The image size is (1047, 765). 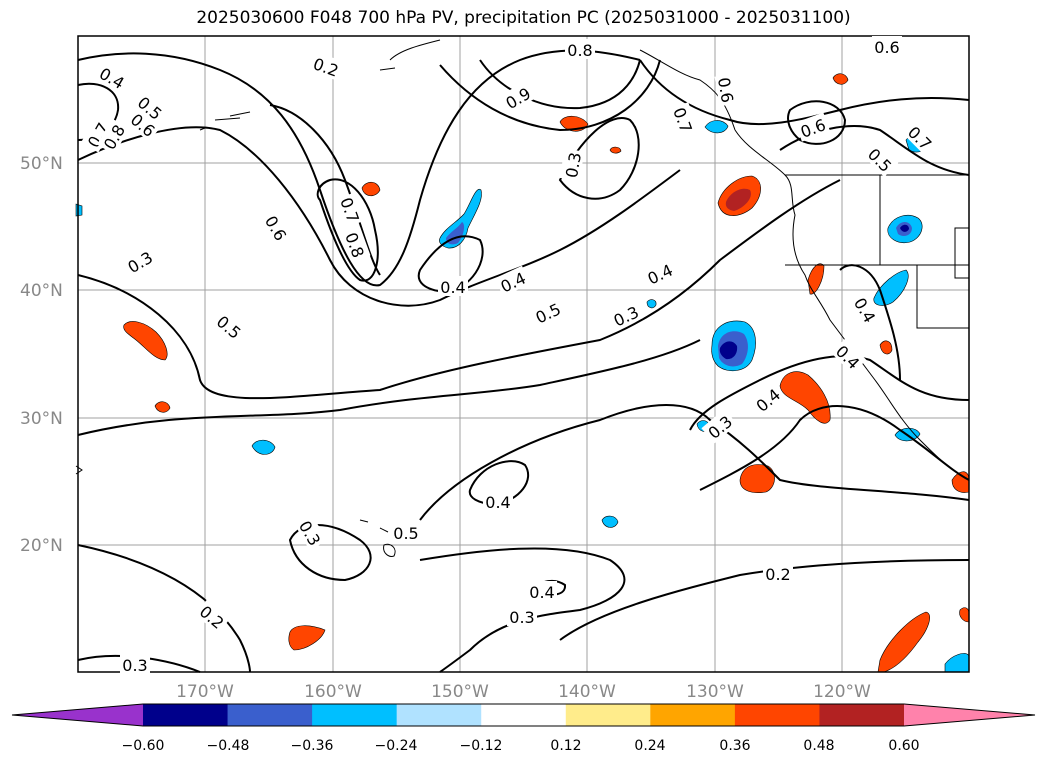 I want to click on colorbar-tick-label: −0.36, so click(x=312, y=746).